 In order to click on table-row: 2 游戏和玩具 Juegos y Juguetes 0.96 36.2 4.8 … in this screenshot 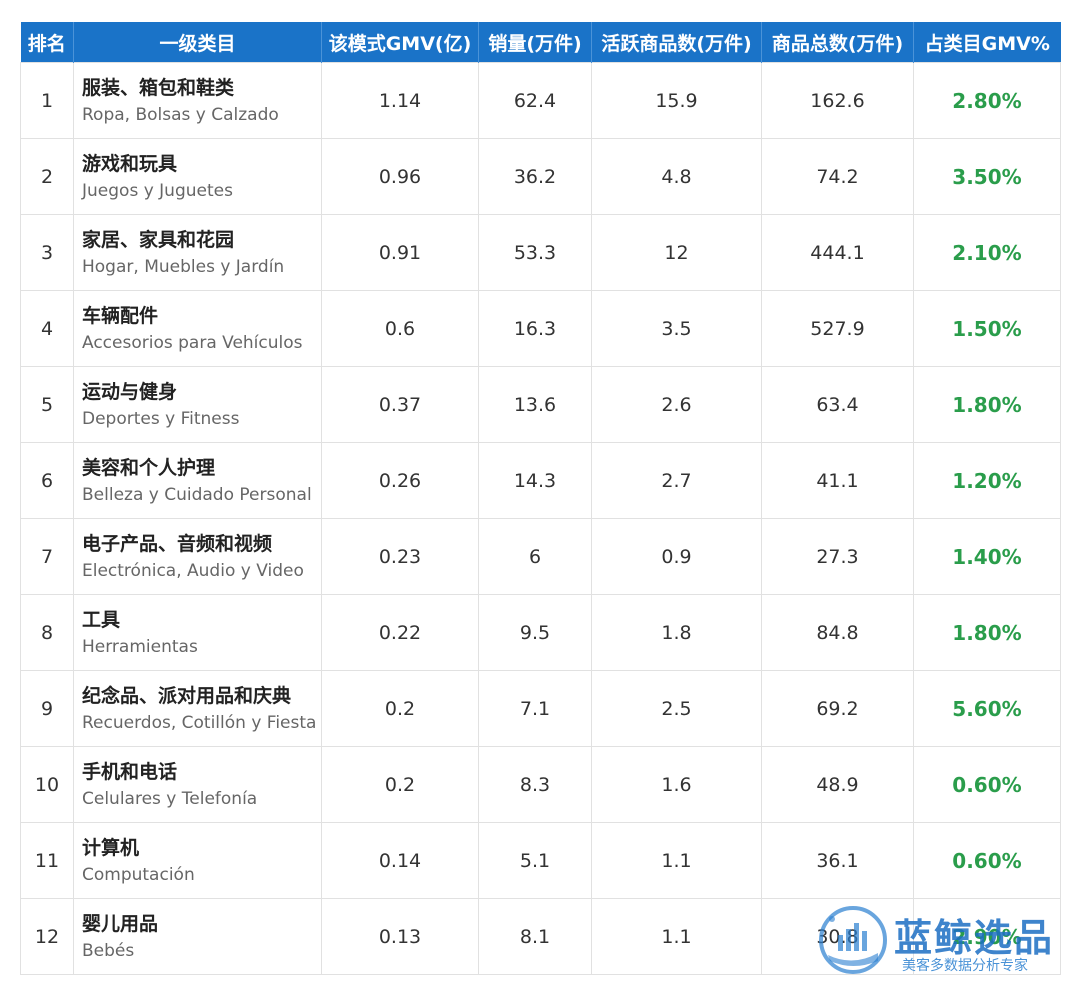, I will do `click(540, 176)`.